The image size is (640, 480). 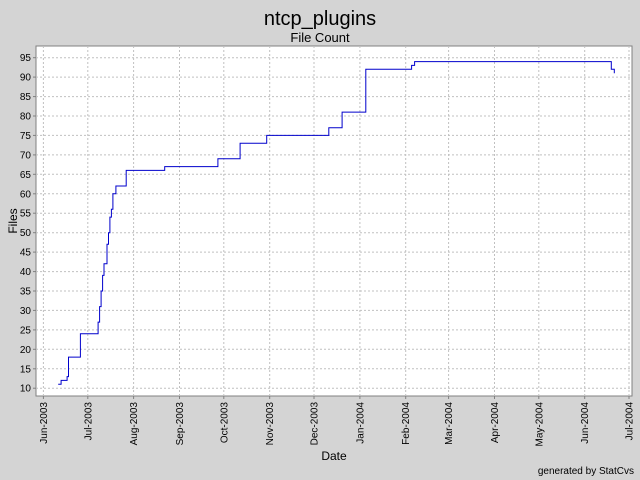 I want to click on x-tick-label: Apr-2004, so click(x=495, y=423).